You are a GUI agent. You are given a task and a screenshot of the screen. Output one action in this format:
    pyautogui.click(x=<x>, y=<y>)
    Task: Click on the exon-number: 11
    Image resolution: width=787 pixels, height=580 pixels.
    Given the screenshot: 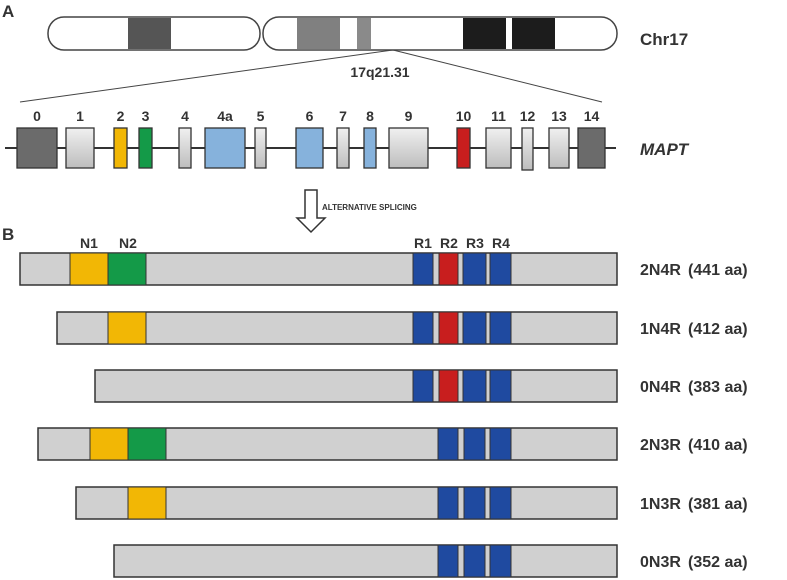 What is the action you would take?
    pyautogui.click(x=498, y=116)
    